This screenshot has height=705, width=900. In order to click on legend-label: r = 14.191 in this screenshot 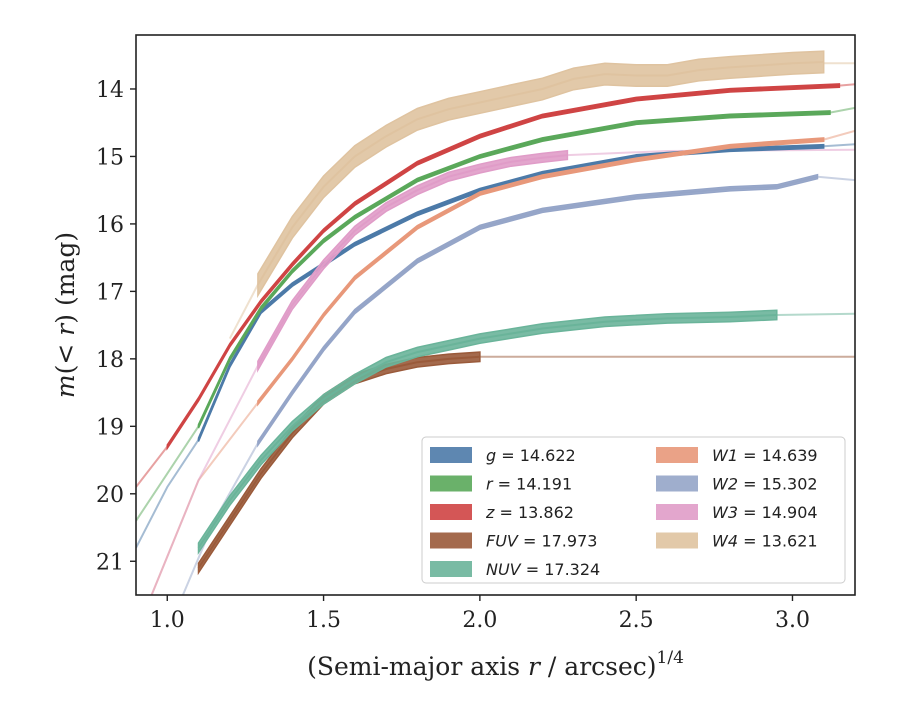, I will do `click(529, 484)`.